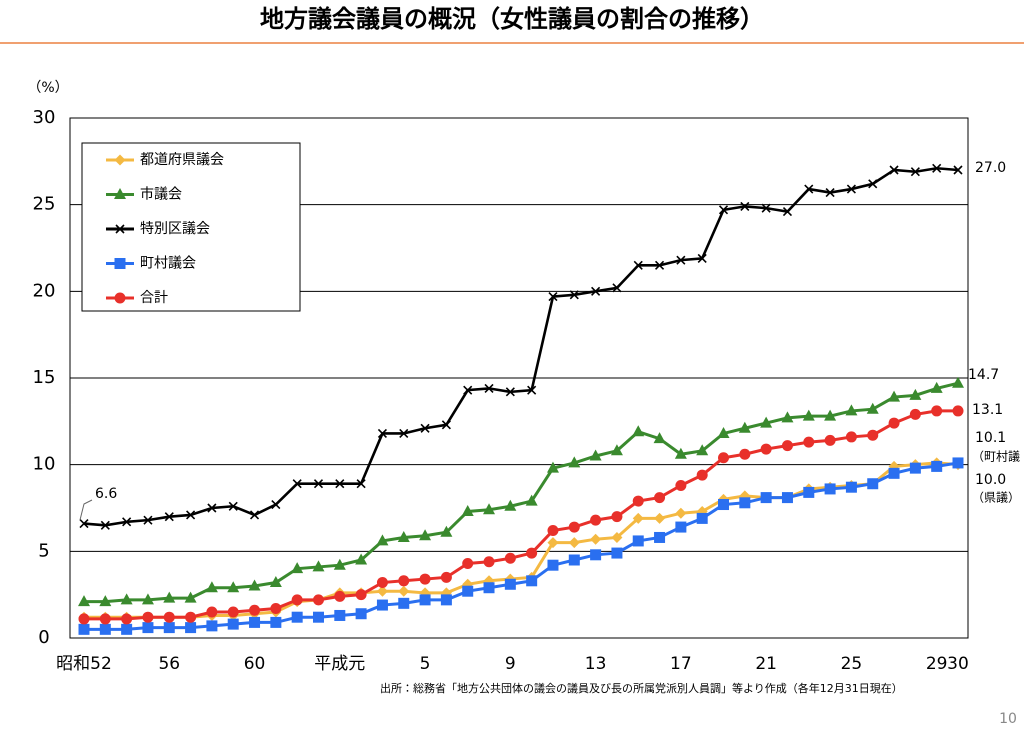  Describe the element at coordinates (161, 194) in the screenshot. I see `legend-label: 市議会` at that location.